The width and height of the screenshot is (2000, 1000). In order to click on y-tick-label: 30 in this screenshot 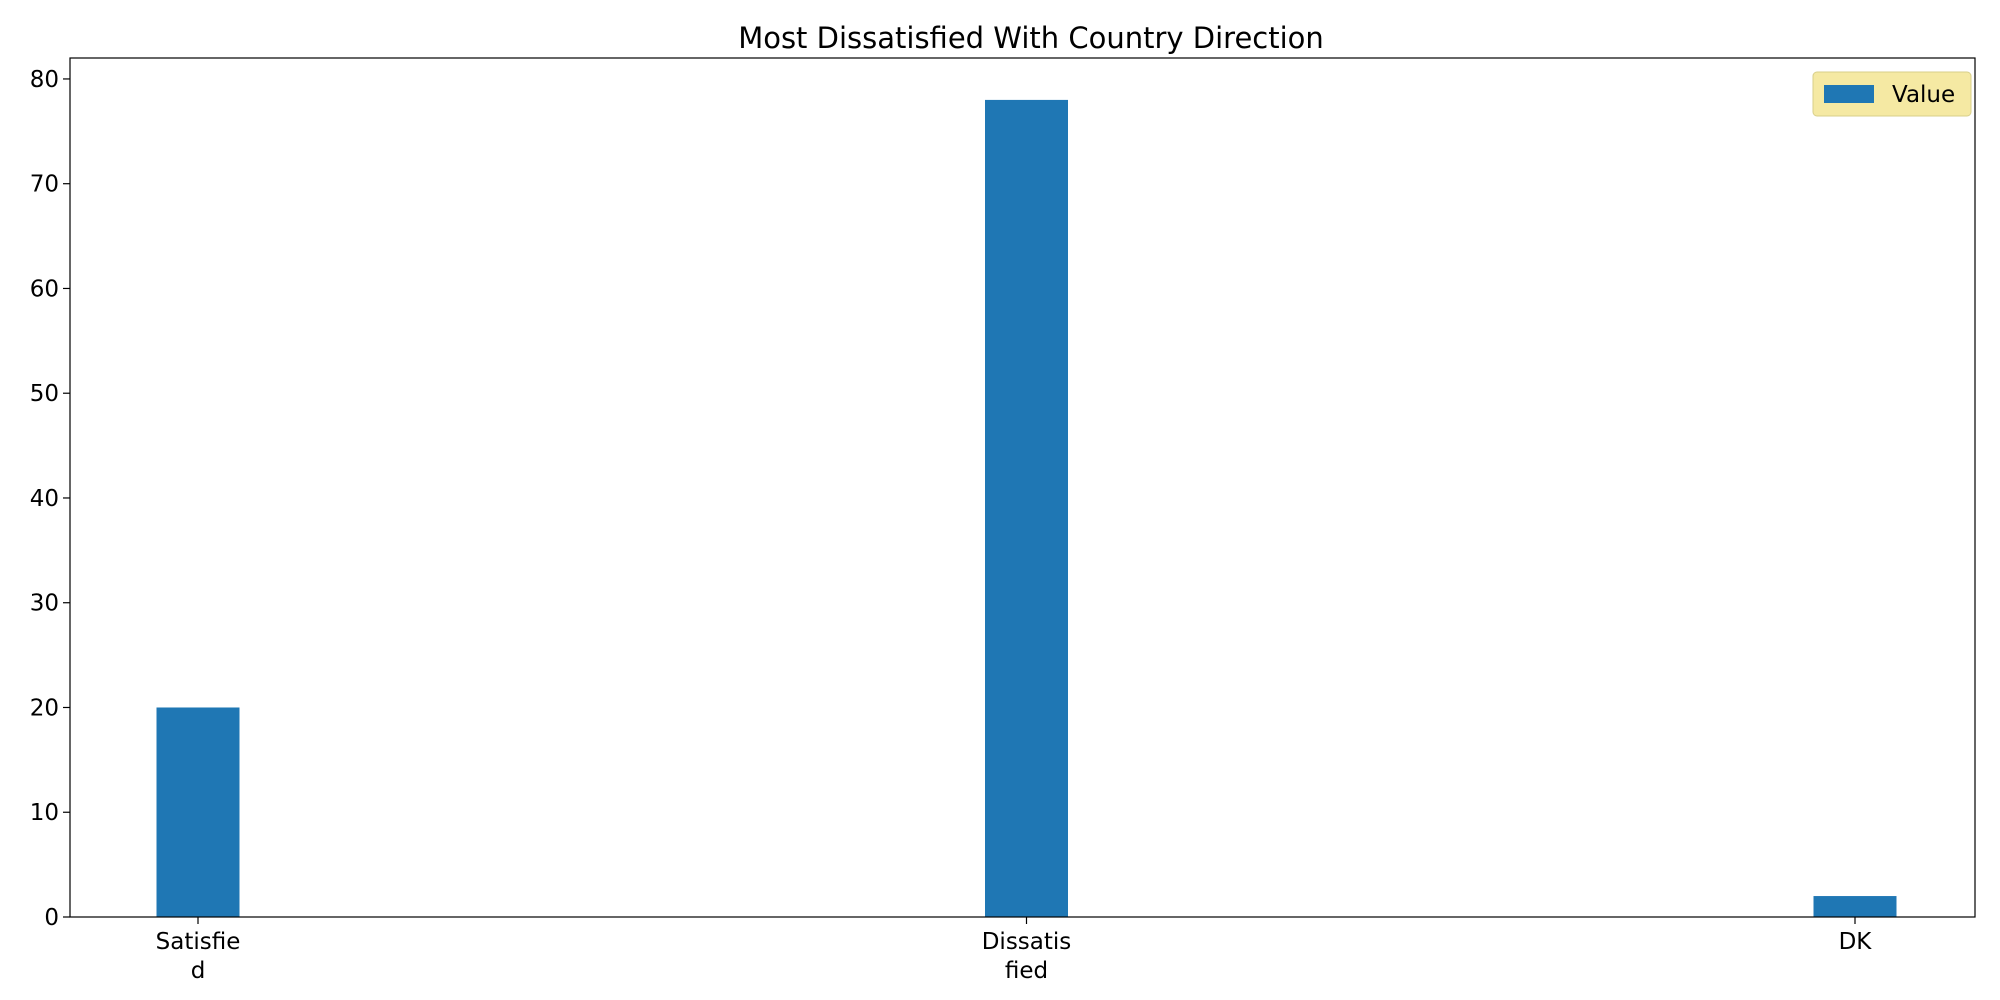, I will do `click(44, 604)`.